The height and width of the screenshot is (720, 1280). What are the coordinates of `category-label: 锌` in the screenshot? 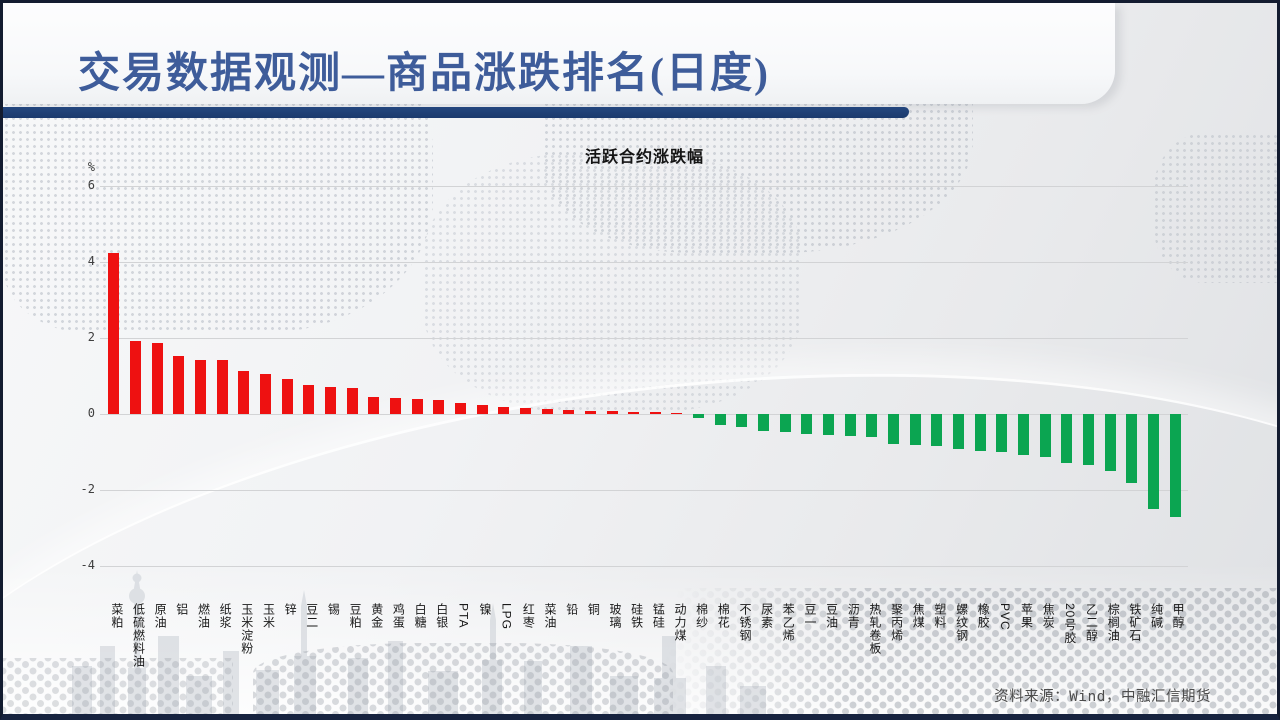 It's located at (290, 609).